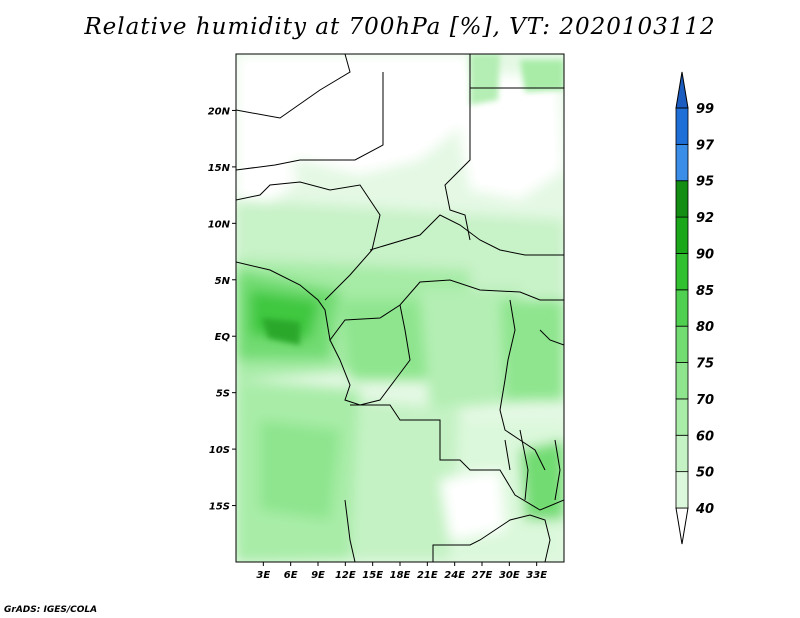 The height and width of the screenshot is (618, 800). I want to click on colorbar-label: 99, so click(705, 109).